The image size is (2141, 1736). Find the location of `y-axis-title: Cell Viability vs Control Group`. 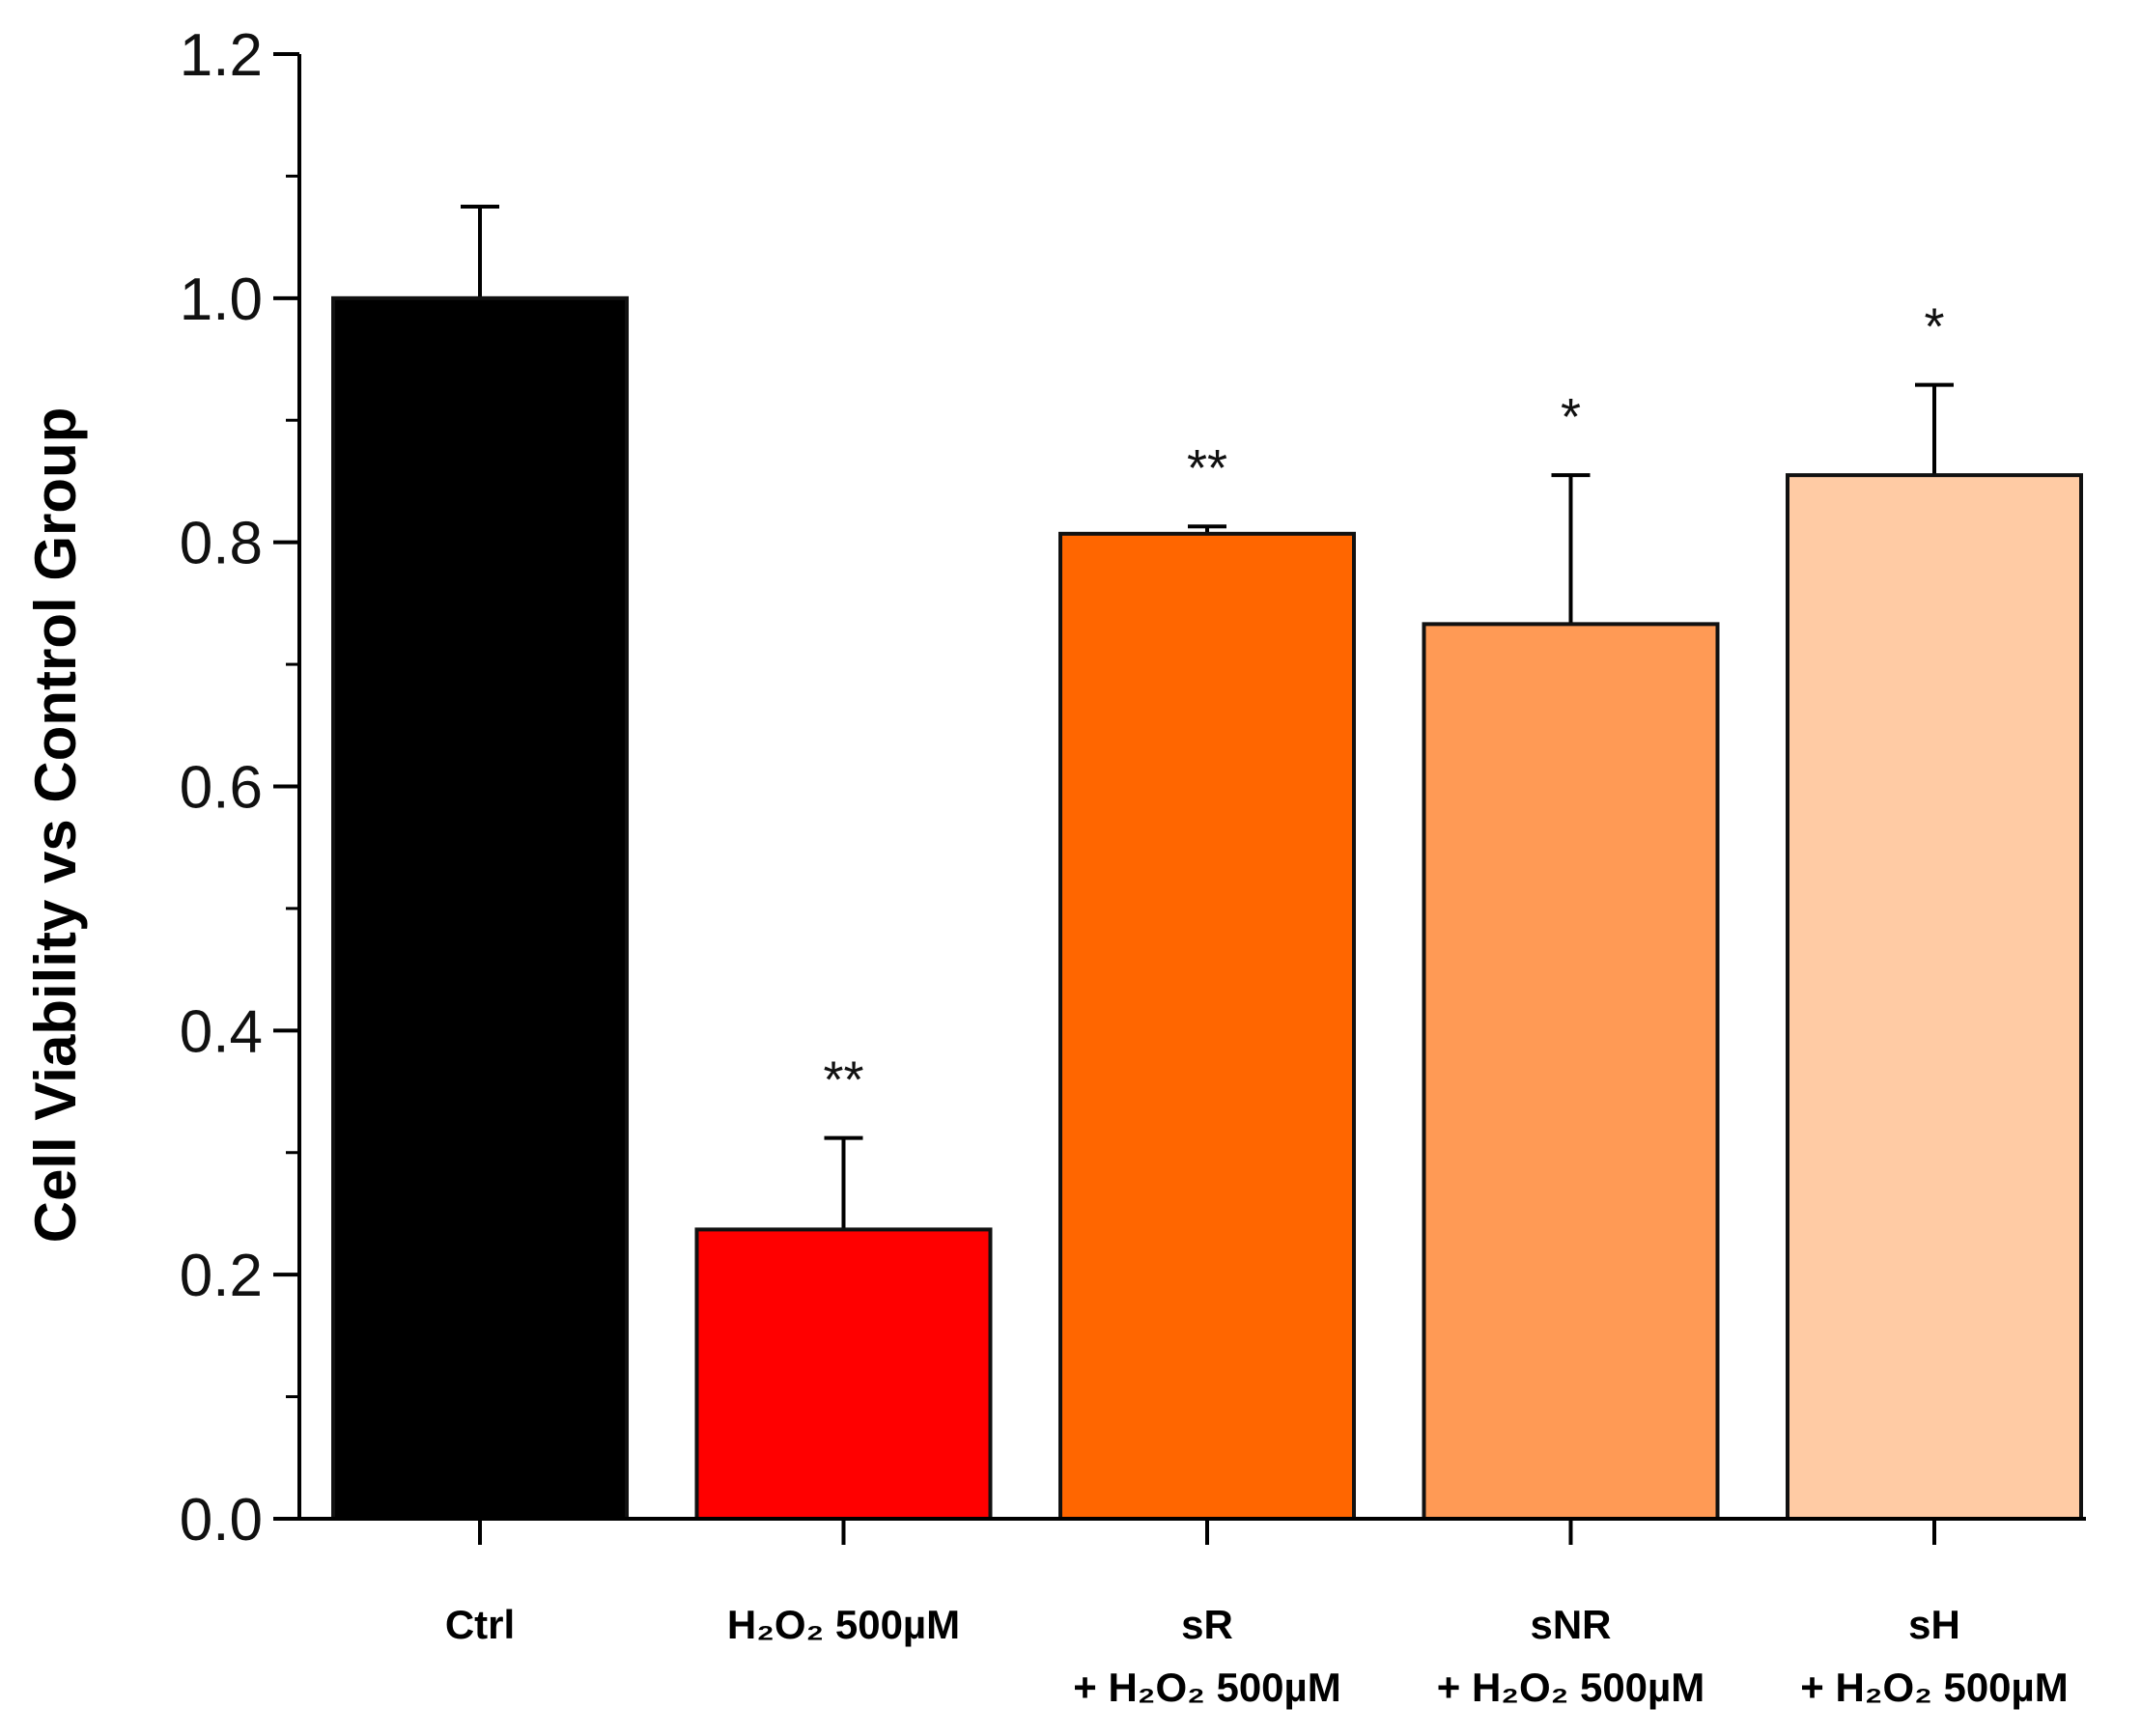

y-axis-title: Cell Viability vs Control Group is located at coordinates (55, 826).